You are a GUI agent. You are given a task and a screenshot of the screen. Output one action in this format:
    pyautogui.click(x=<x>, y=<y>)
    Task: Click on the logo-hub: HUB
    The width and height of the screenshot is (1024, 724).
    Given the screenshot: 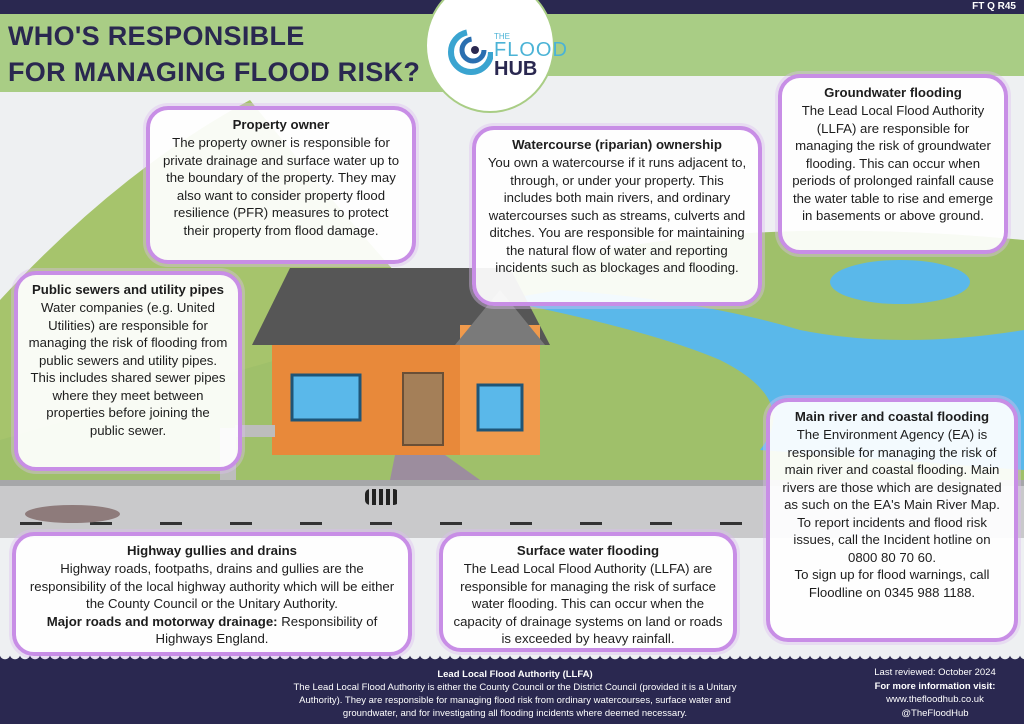 What is the action you would take?
    pyautogui.click(x=516, y=69)
    